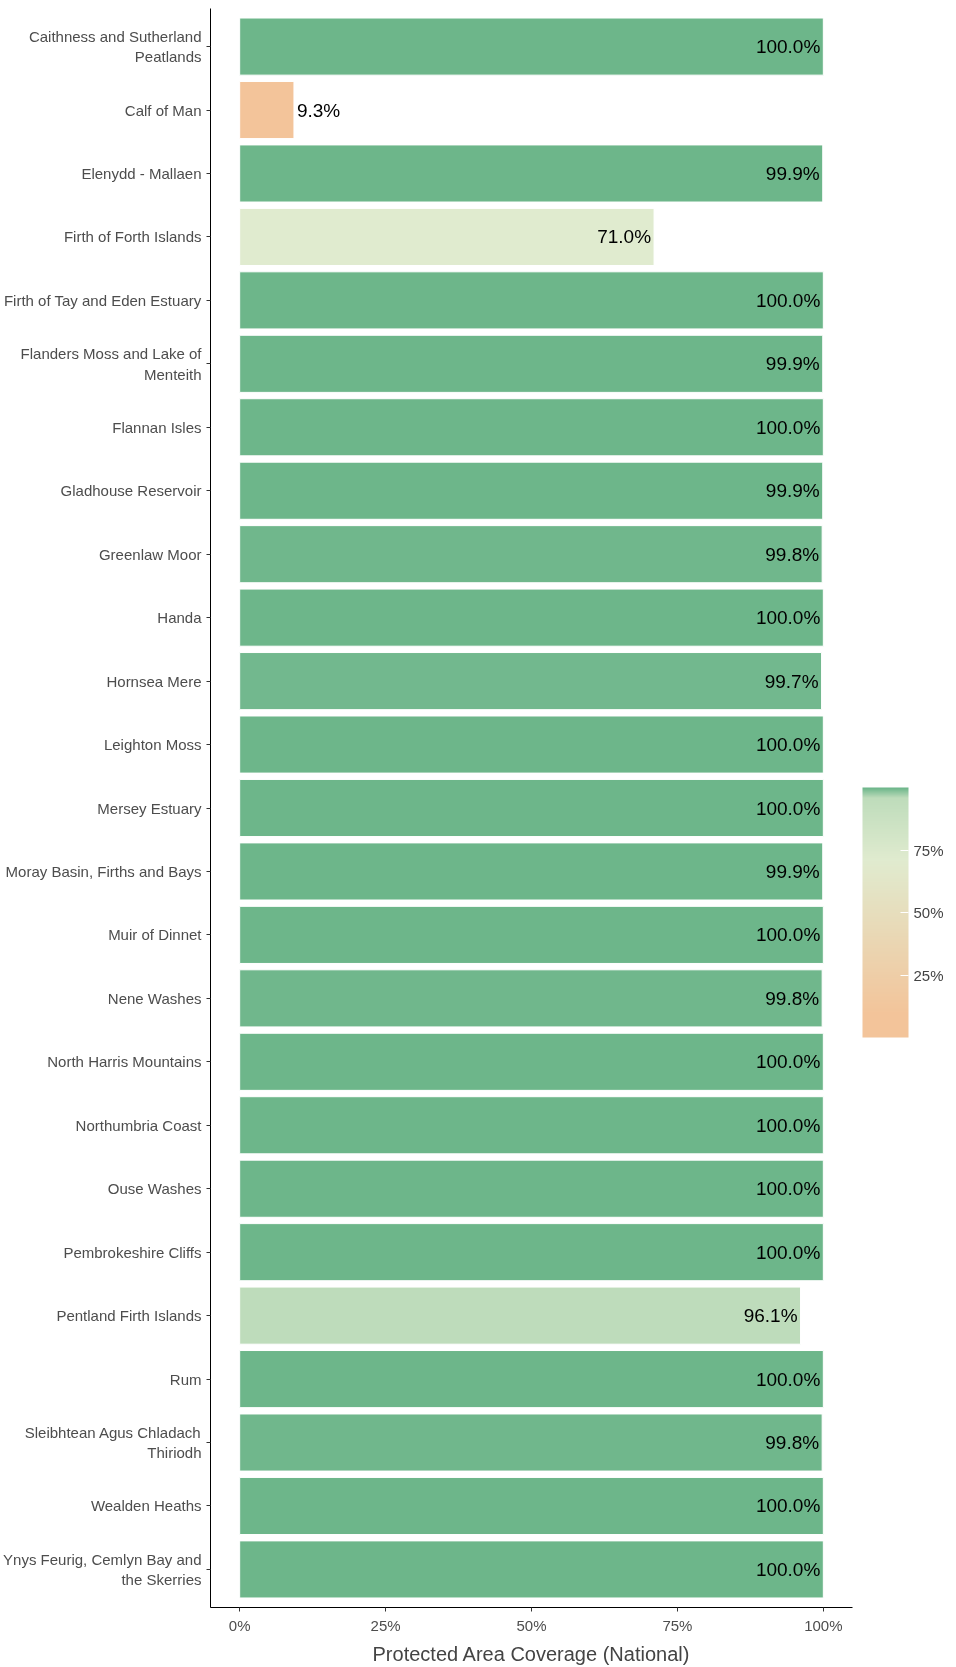  What do you see at coordinates (185, 1379) in the screenshot?
I see `y-tick-label: Rum` at bounding box center [185, 1379].